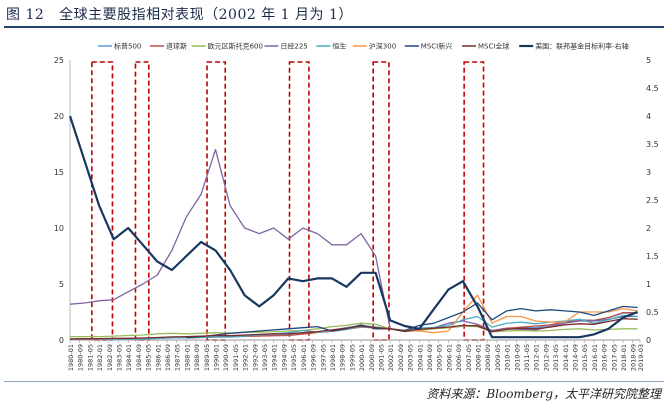 This screenshot has width=669, height=411. Describe the element at coordinates (127, 46) in the screenshot. I see `legend-label: 标普500` at that location.